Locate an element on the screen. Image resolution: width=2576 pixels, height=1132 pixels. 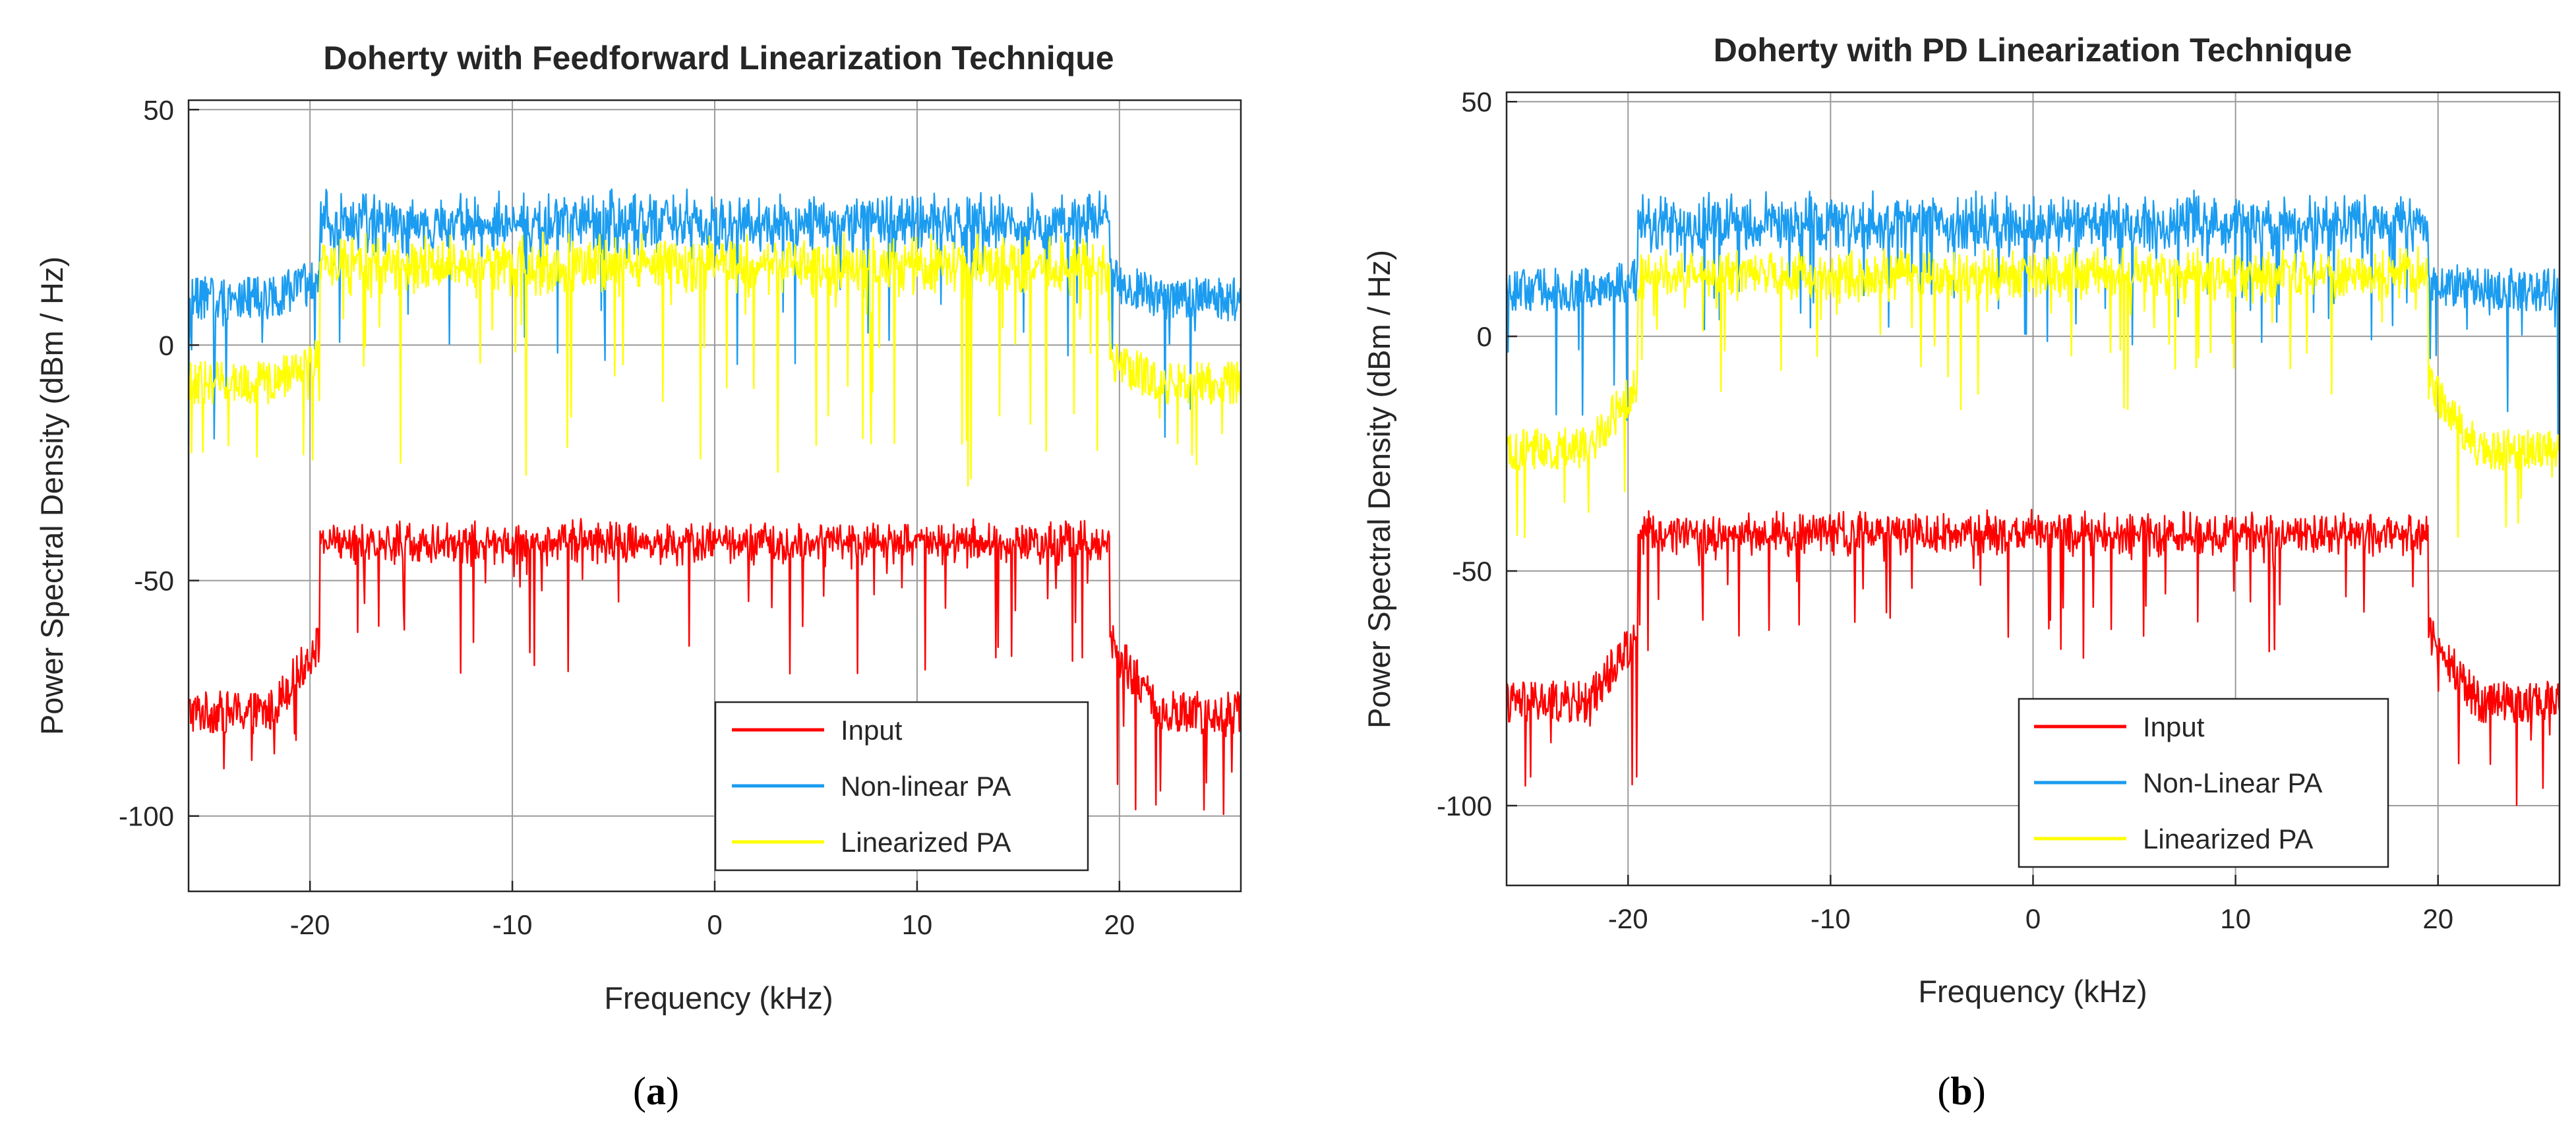
caption-b: (b) is located at coordinates (1961, 1091).